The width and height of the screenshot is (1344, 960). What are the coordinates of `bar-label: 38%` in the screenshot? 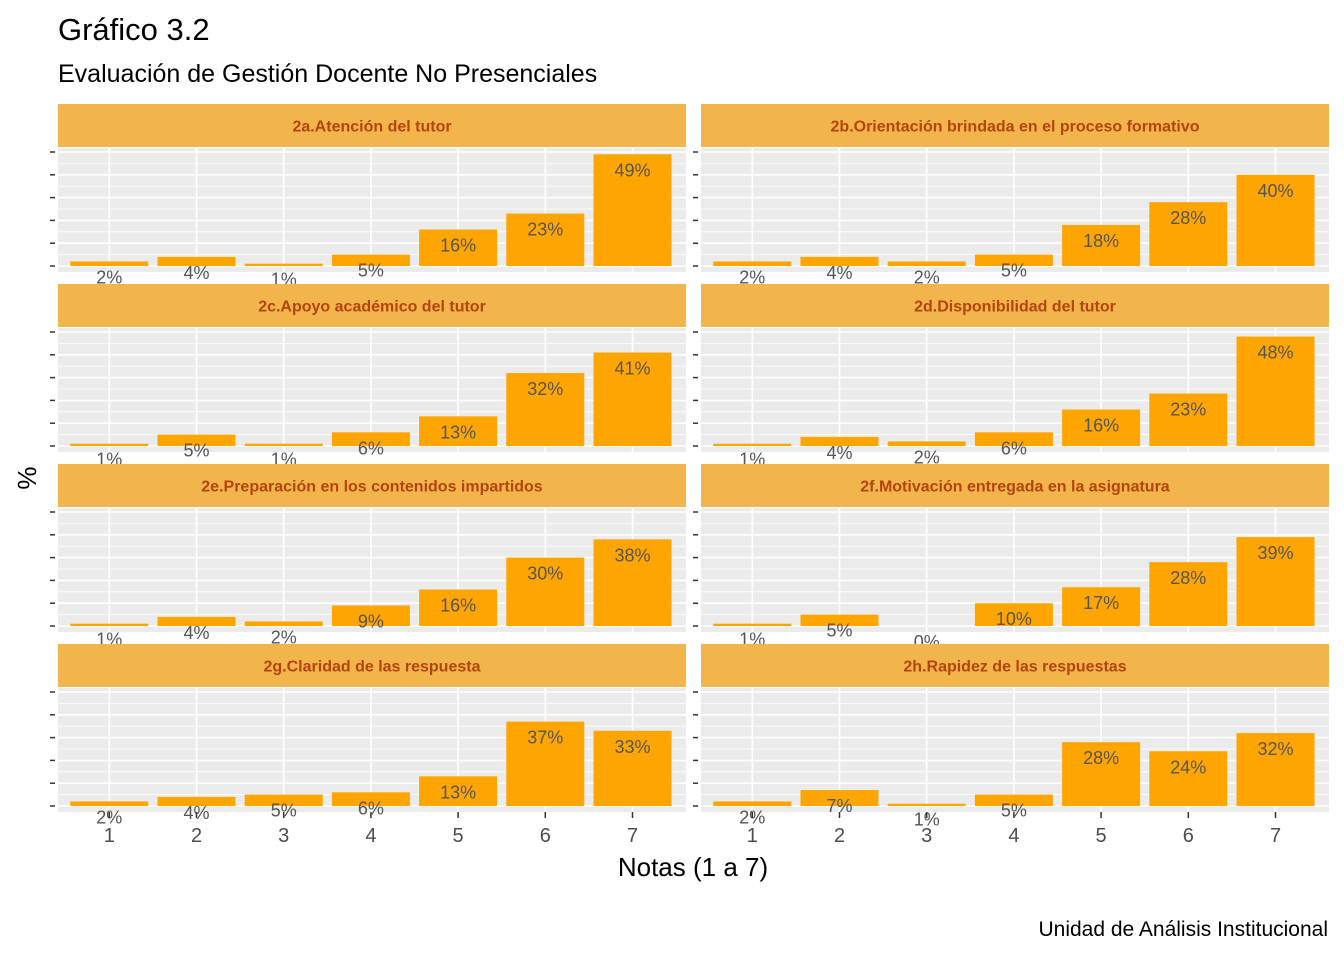 It's located at (632, 555).